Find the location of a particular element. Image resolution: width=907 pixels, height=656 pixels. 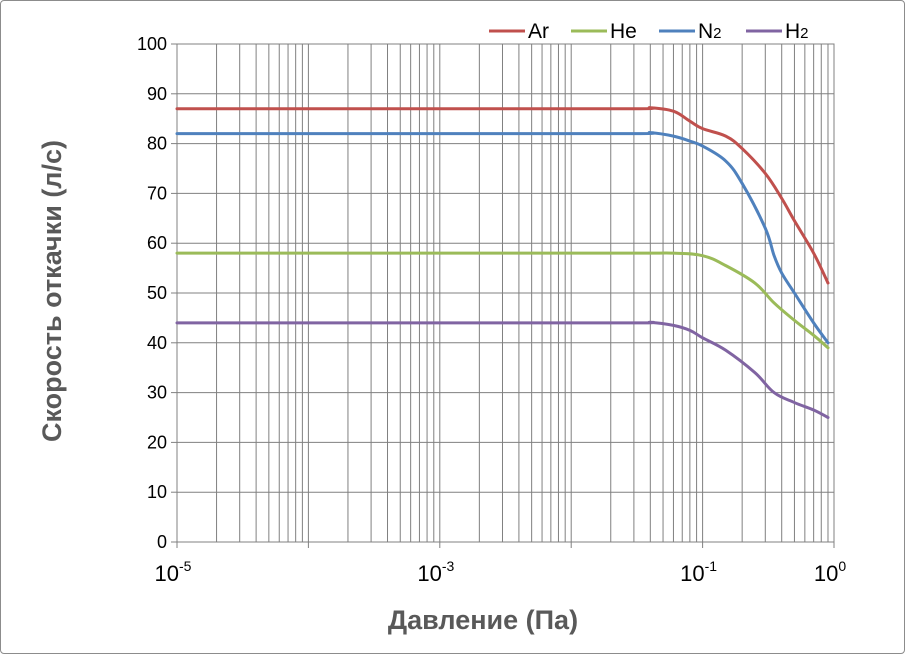

y-tick-label: 10 is located at coordinates (157, 492).